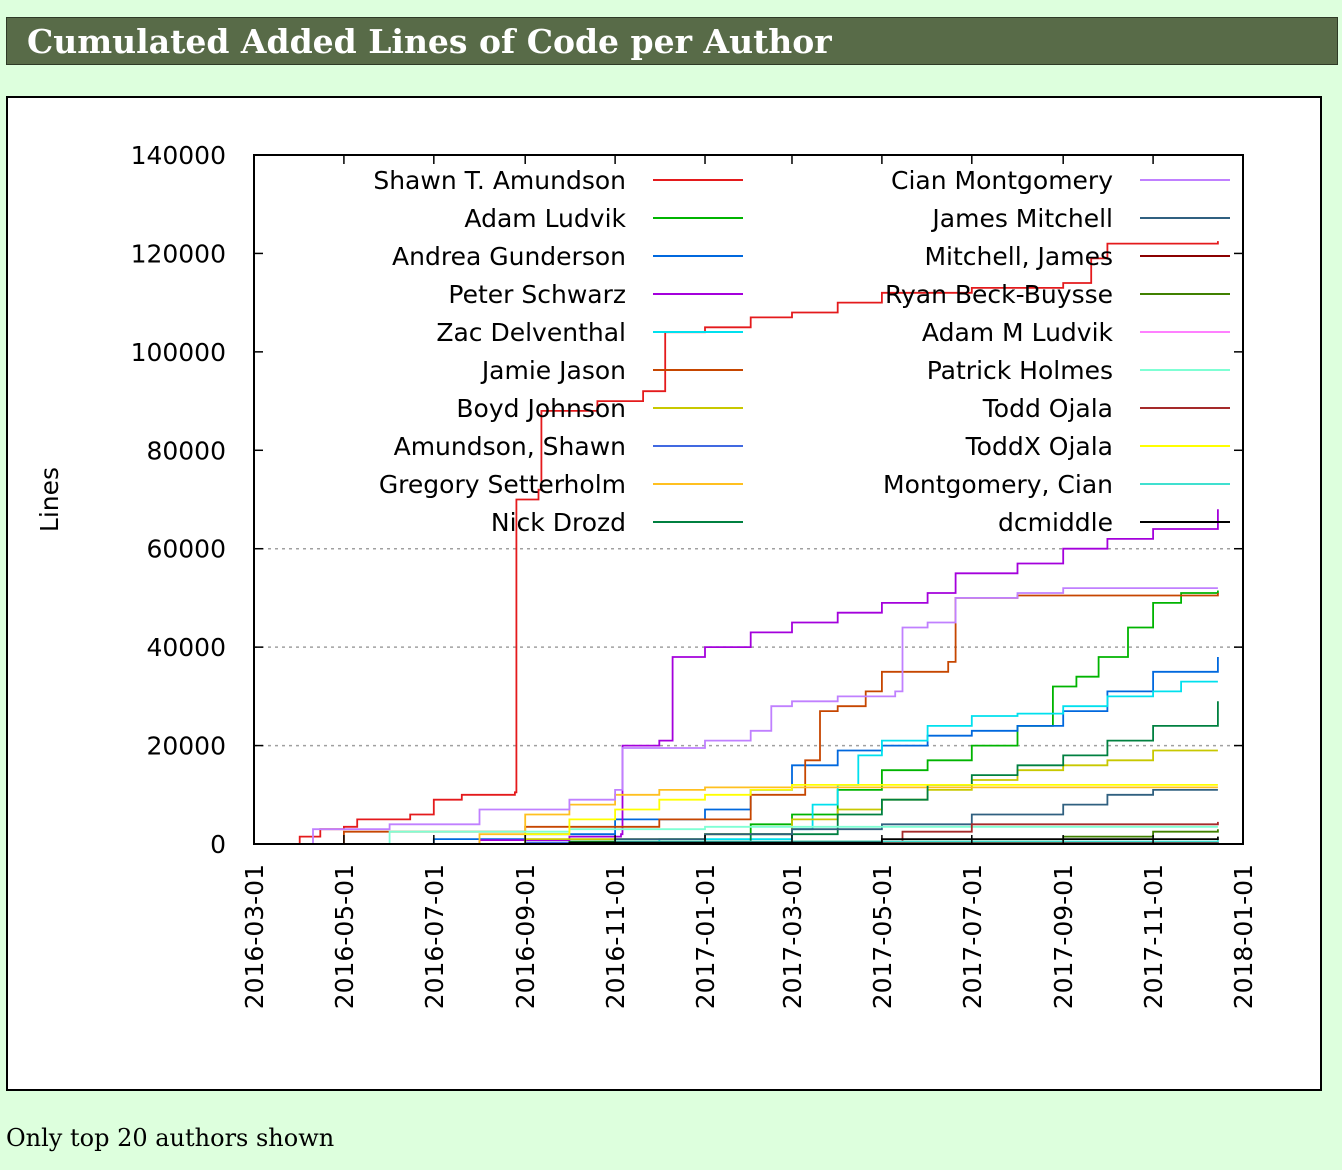 This screenshot has height=1170, width=1342. Describe the element at coordinates (615, 936) in the screenshot. I see `x-tick-label: 2016-11-01` at that location.